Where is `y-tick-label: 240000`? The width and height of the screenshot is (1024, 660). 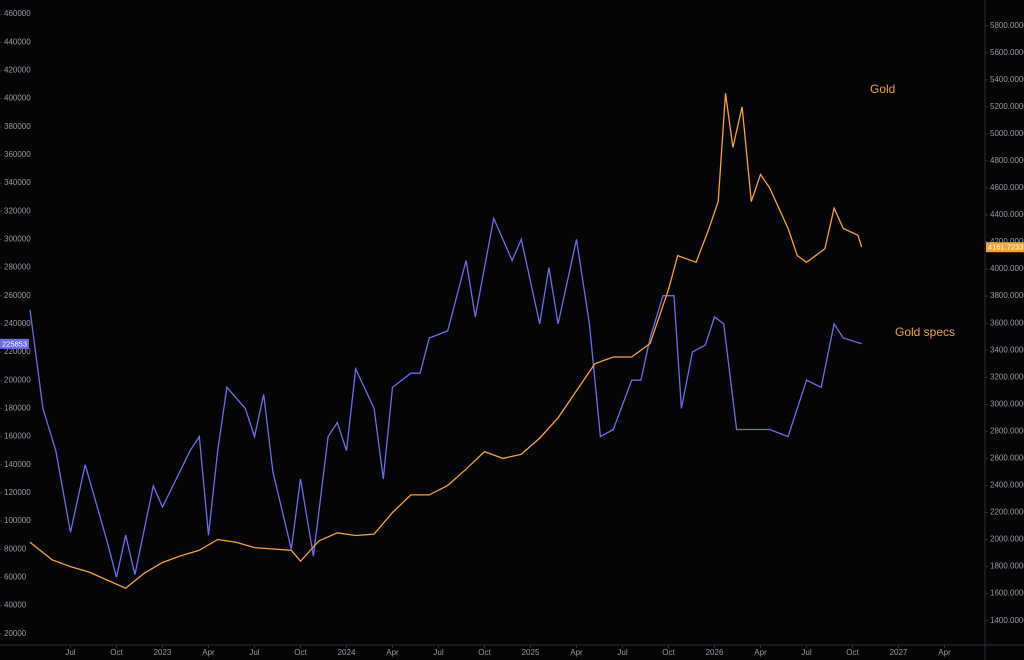 y-tick-label: 240000 is located at coordinates (17, 323).